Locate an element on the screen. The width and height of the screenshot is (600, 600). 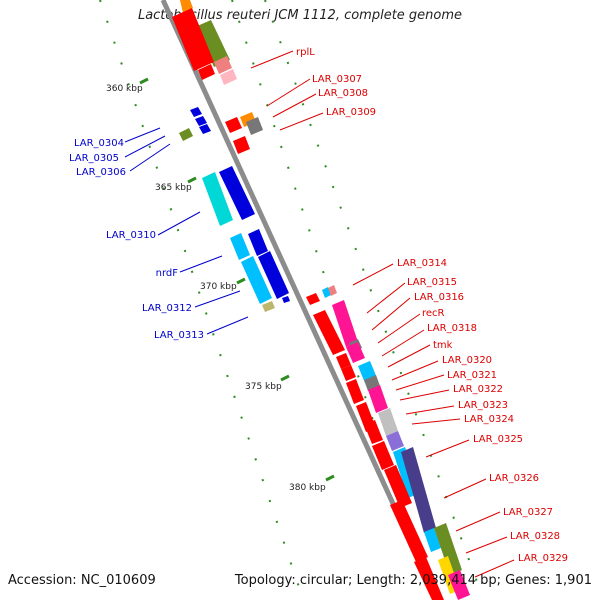
gene-label: LAR_0304 is located at coordinates (99, 143).